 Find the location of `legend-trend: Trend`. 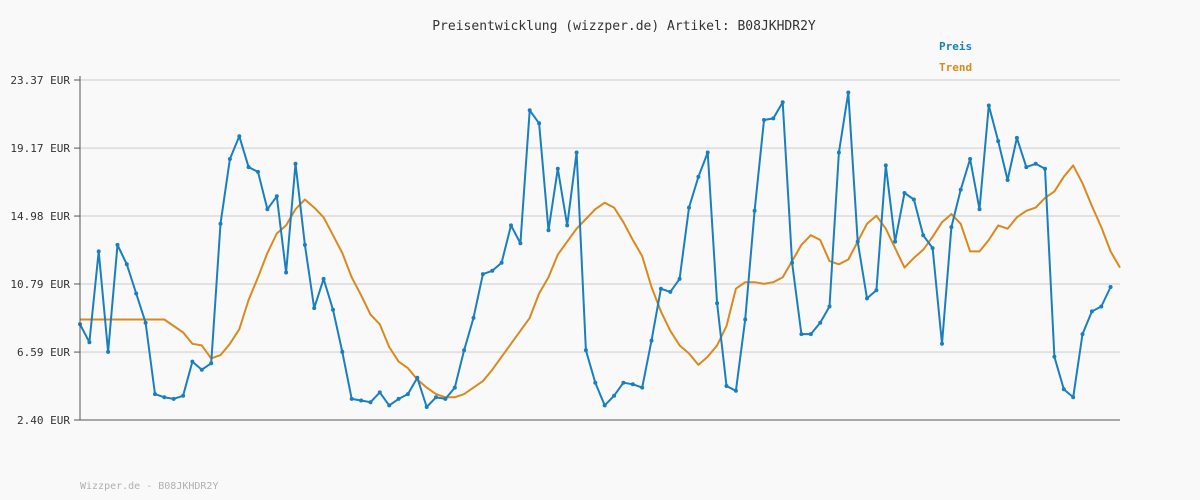

legend-trend: Trend is located at coordinates (956, 67).